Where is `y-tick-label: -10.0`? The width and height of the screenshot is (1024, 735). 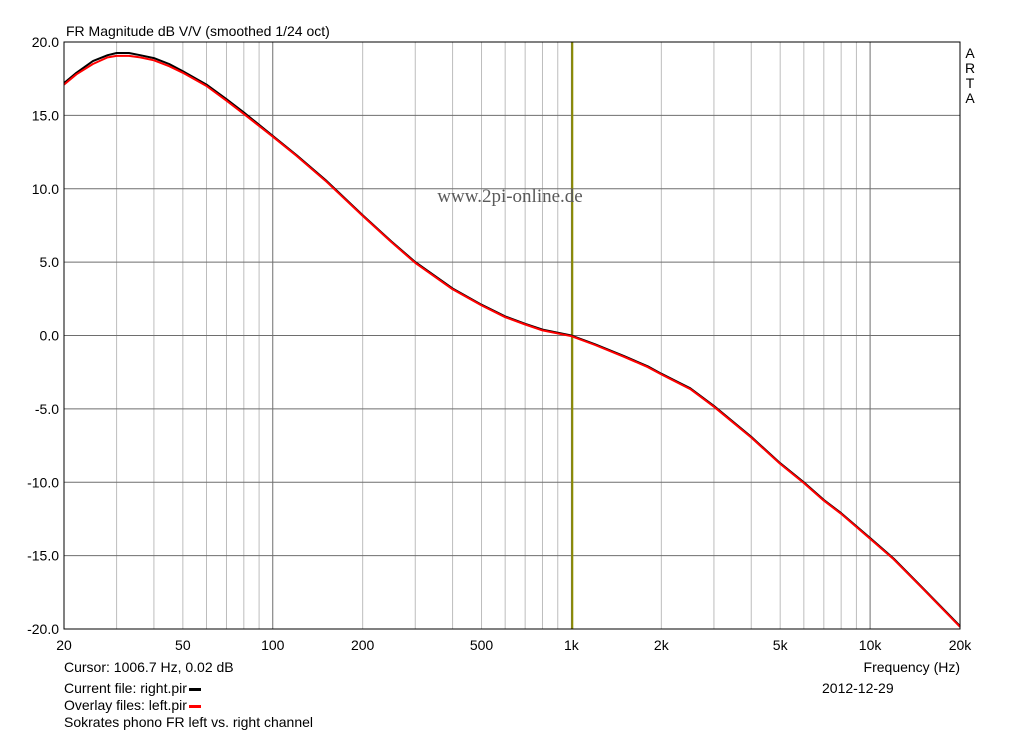
y-tick-label: -10.0 is located at coordinates (43, 482).